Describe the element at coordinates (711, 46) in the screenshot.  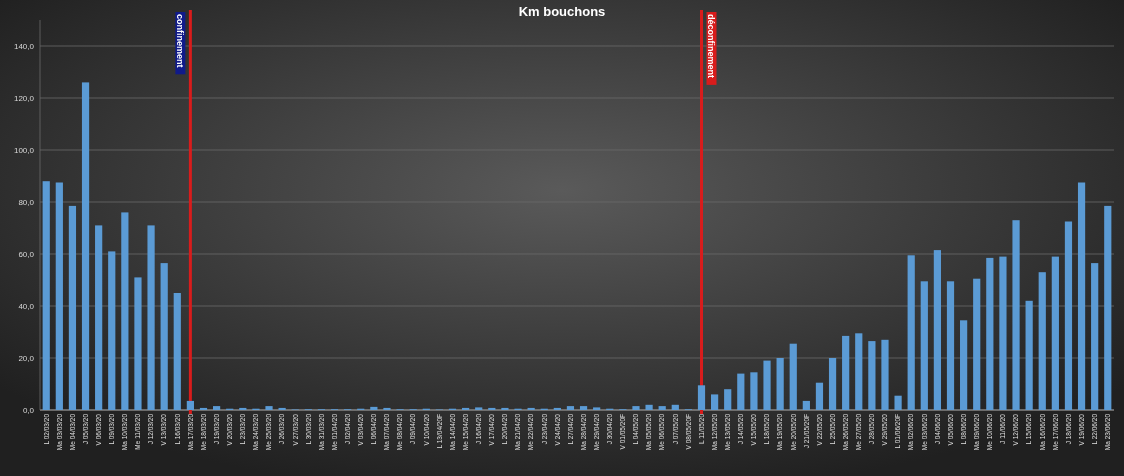
I see `ref-line-label: déconfinement` at that location.